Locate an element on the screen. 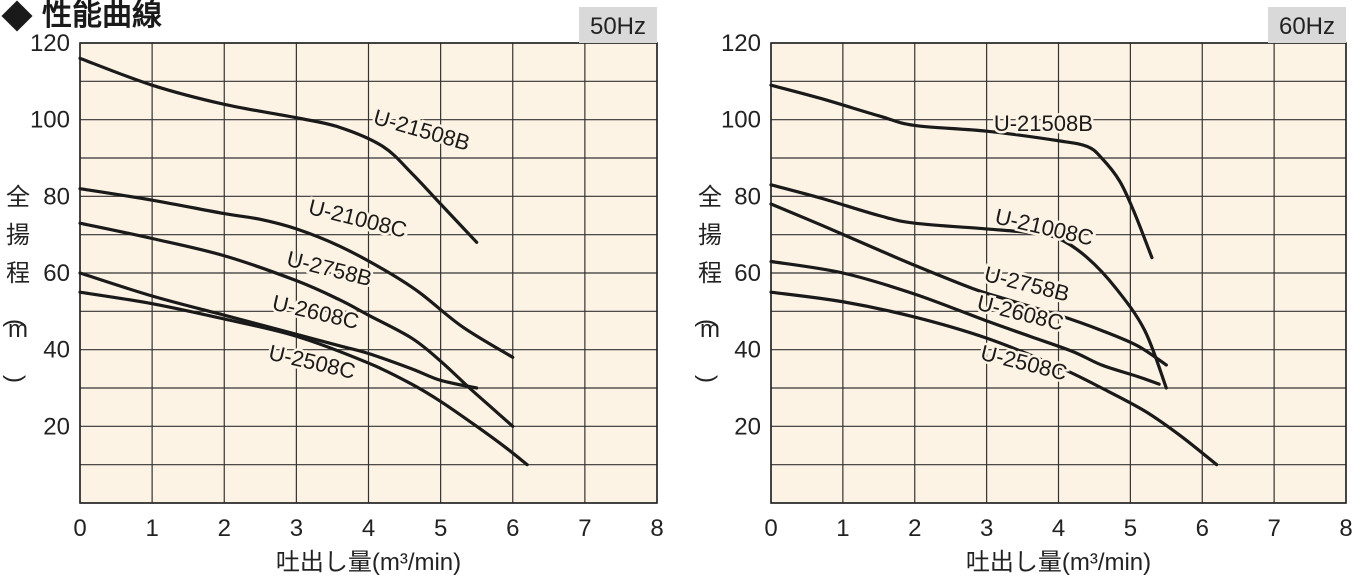 Image resolution: width=1370 pixels, height=578 pixels. page-title-block: 性能曲線 is located at coordinates (81, 17).